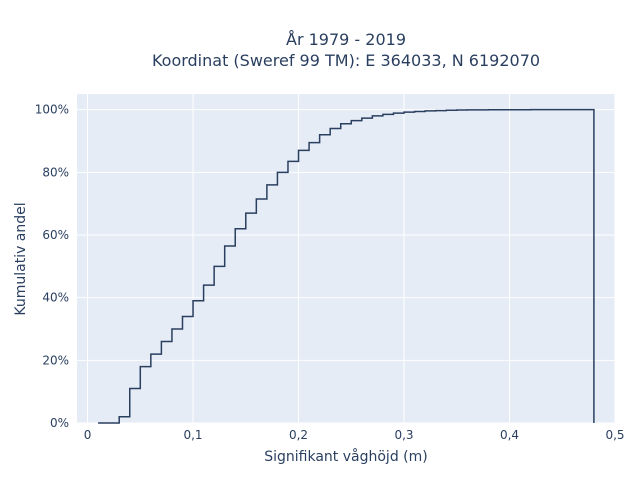 The height and width of the screenshot is (480, 640). I want to click on y-tick-label: 0%, so click(59, 423).